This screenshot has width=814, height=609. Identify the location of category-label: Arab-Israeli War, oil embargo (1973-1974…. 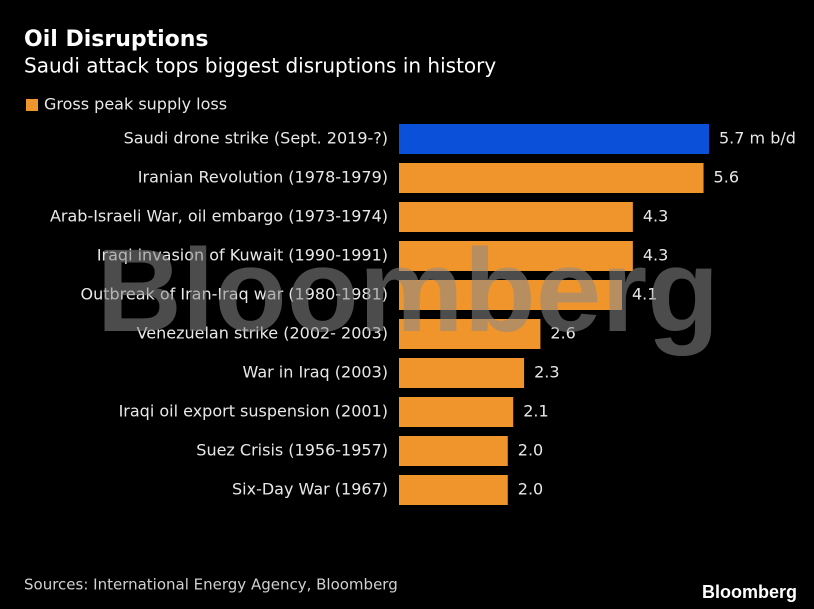
(219, 216).